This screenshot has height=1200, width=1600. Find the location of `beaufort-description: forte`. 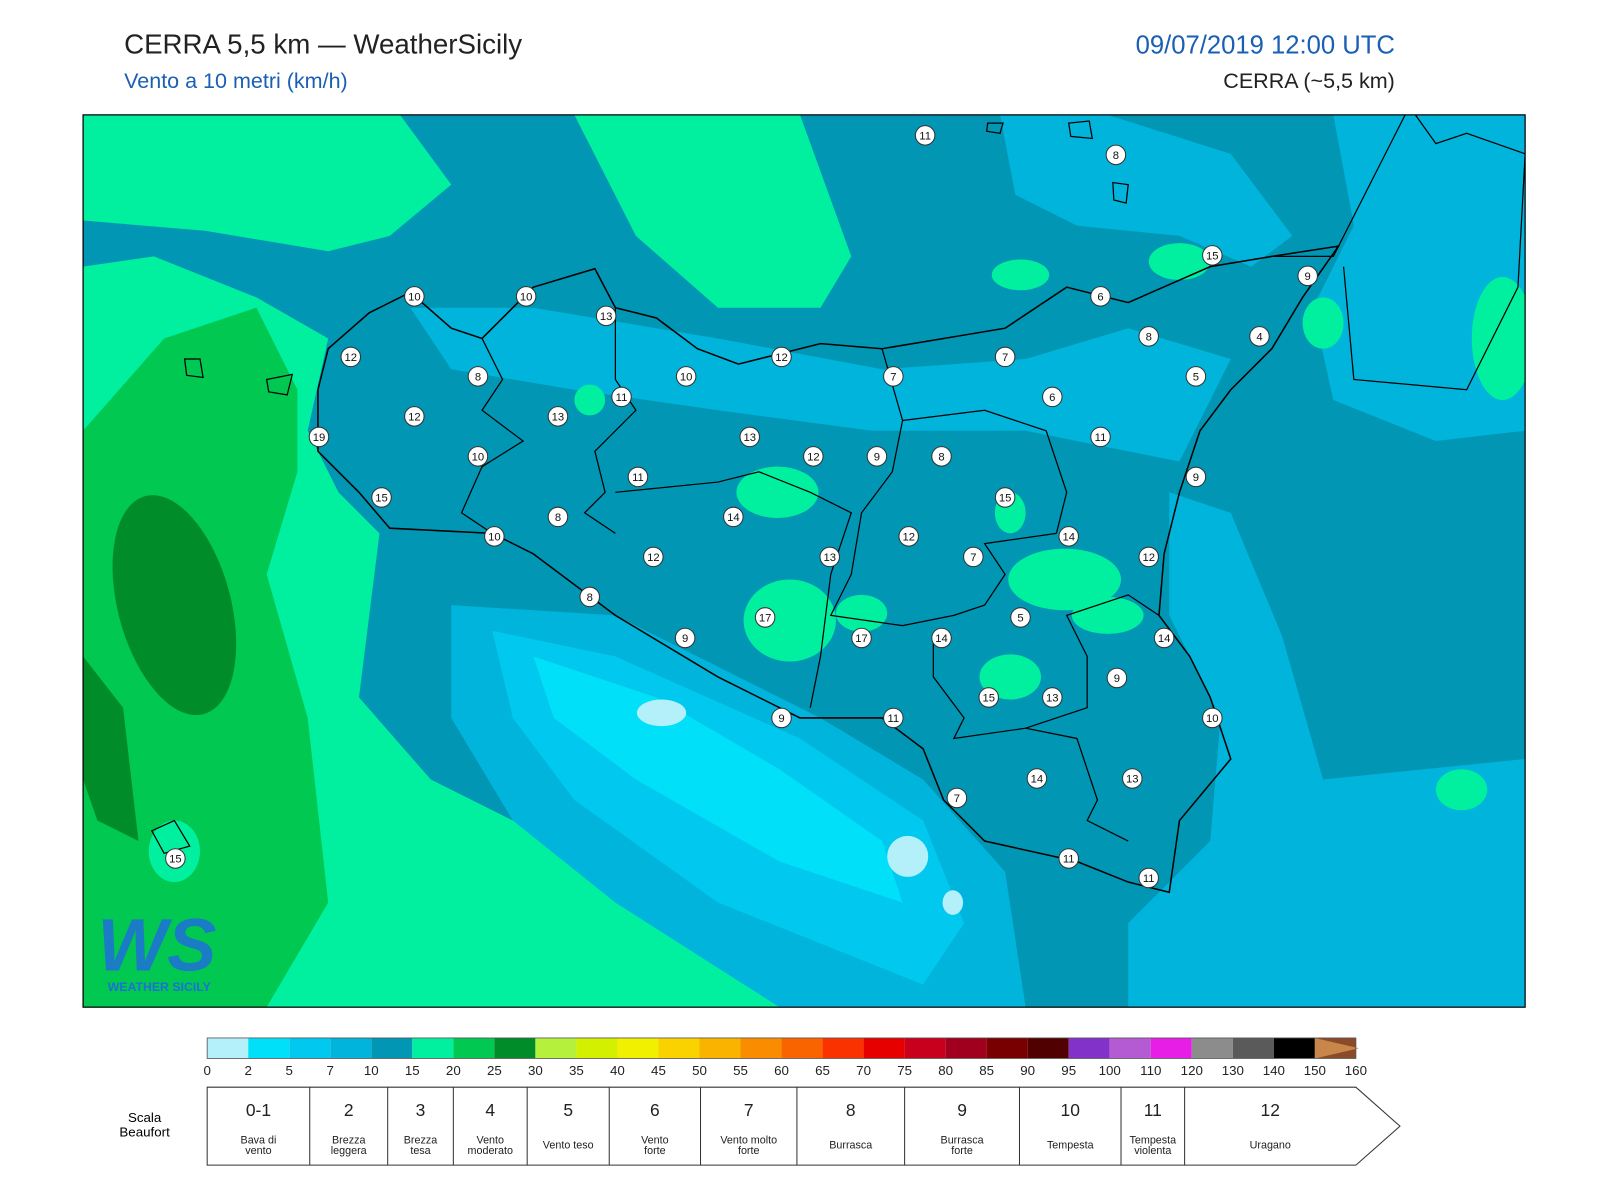

beaufort-description: forte is located at coordinates (749, 1151).